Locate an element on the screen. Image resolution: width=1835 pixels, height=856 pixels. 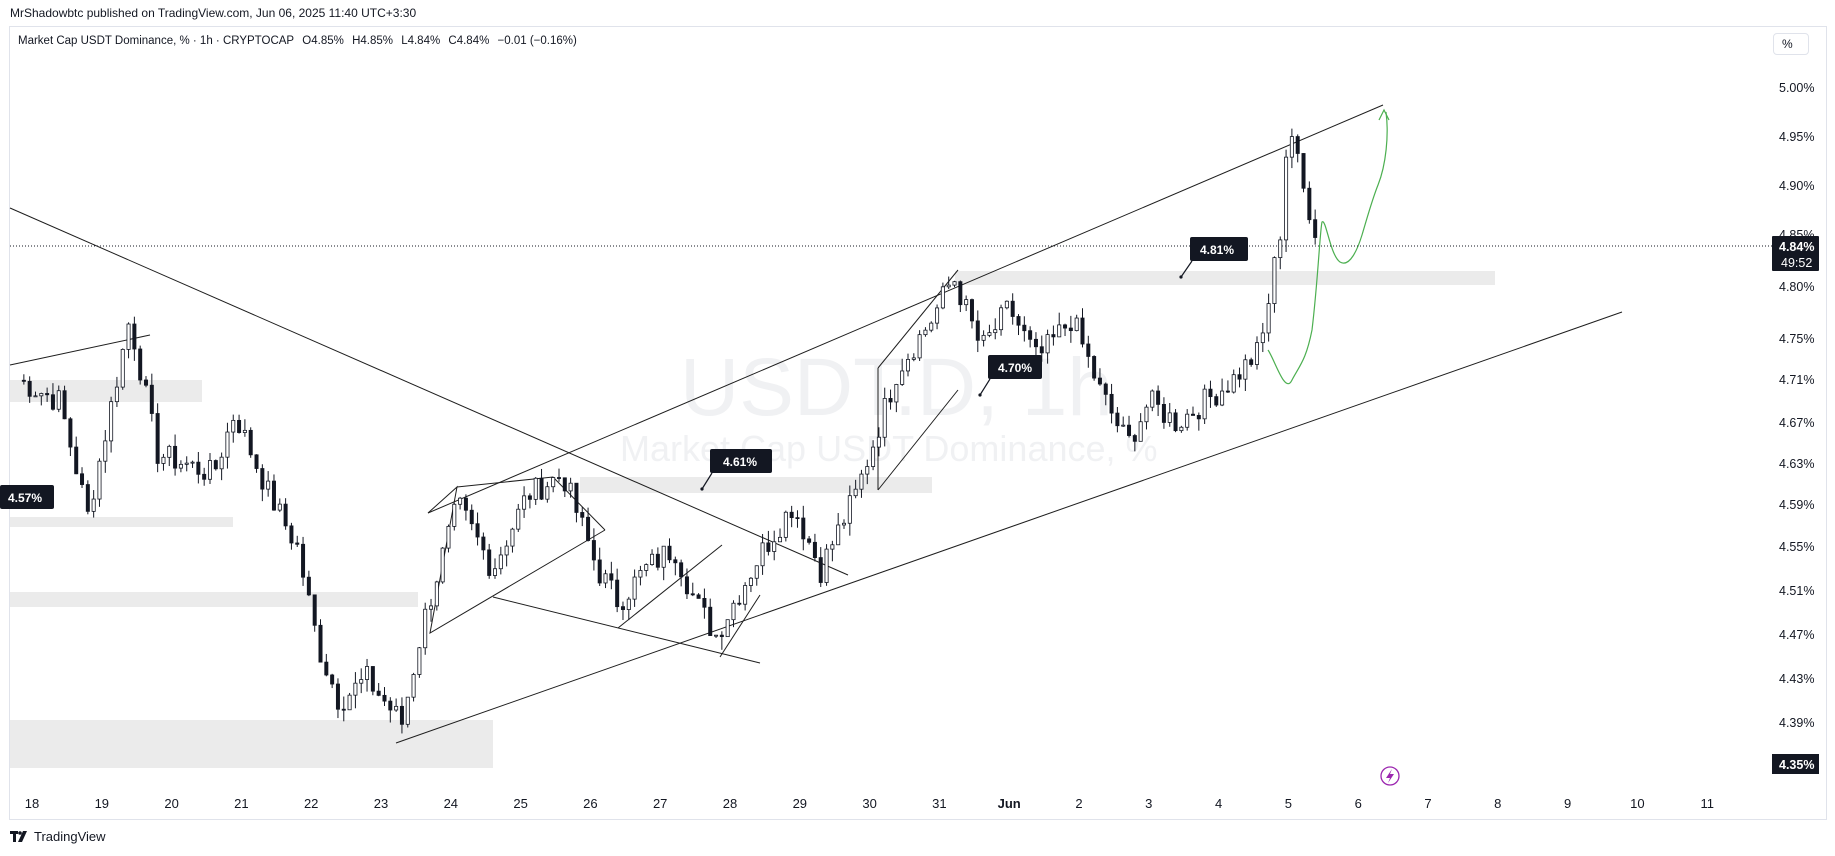
x-tick-label: 6 is located at coordinates (1358, 803).